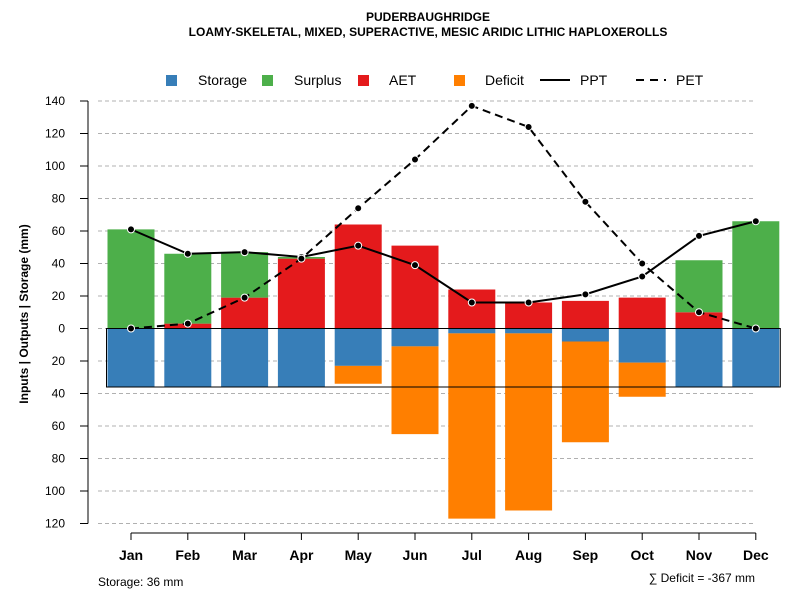 The height and width of the screenshot is (600, 800). I want to click on x-tick-label-dec: Dec, so click(756, 555).